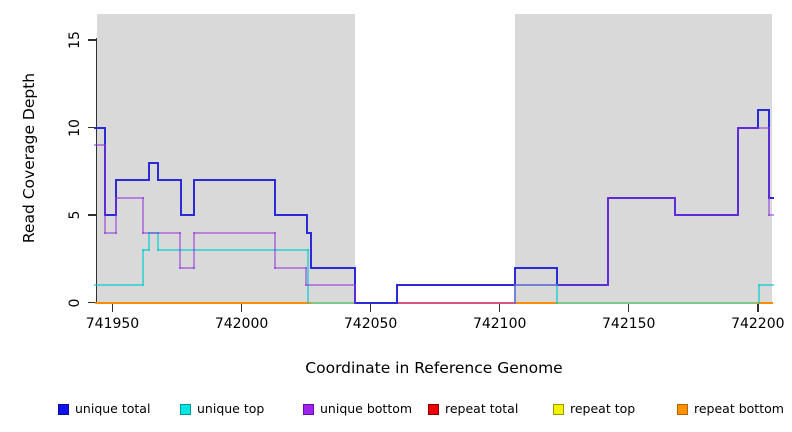 This screenshot has height=432, width=792. What do you see at coordinates (629, 324) in the screenshot?
I see `x-tick-label: 742150` at bounding box center [629, 324].